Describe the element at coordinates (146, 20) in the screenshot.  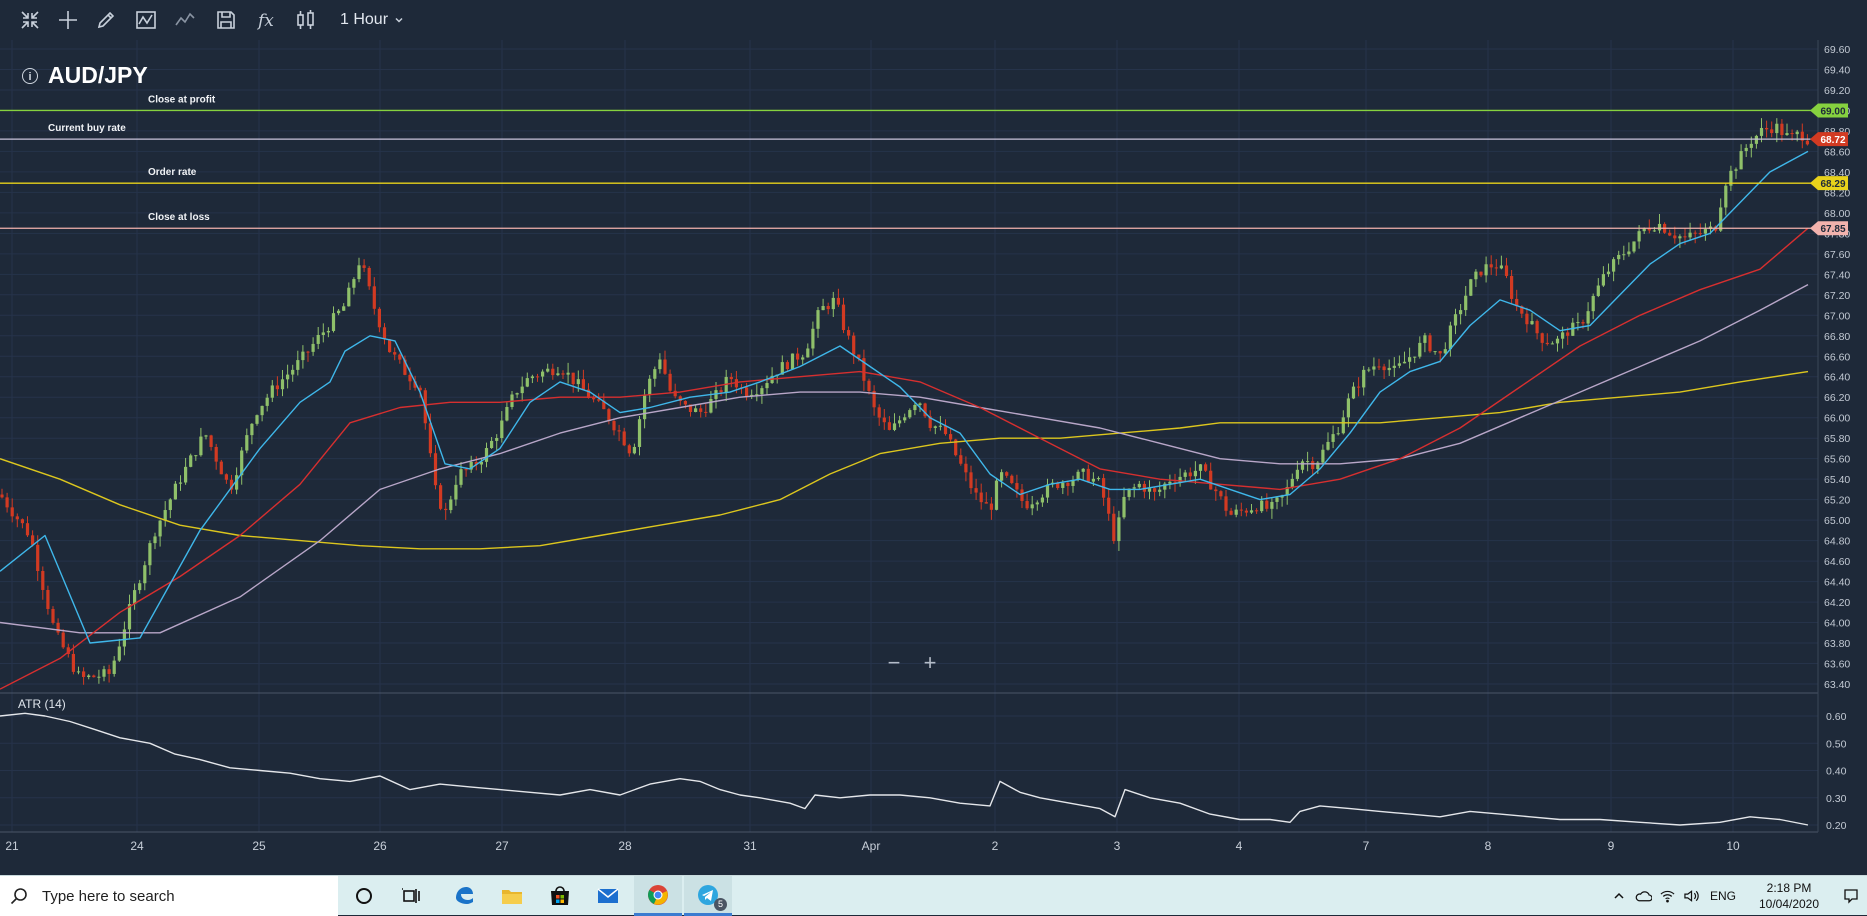
I see `indicator-icon` at that location.